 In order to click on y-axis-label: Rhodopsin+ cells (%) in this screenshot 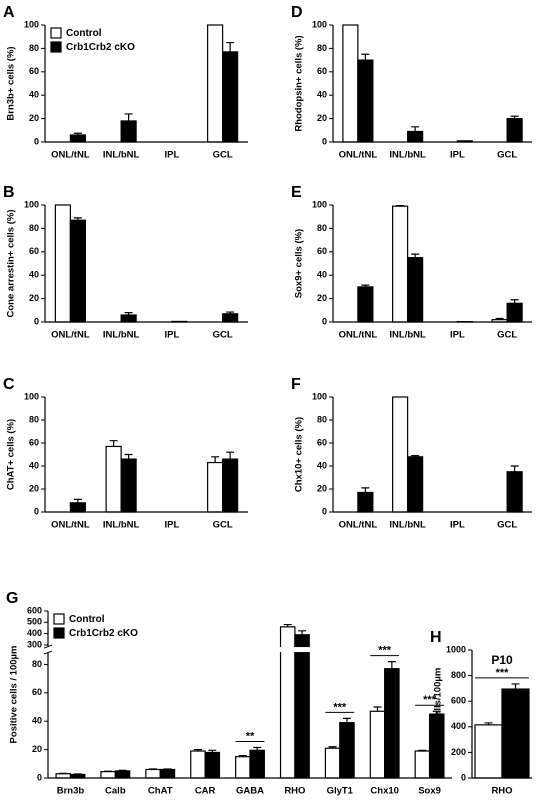, I will do `click(299, 83)`.